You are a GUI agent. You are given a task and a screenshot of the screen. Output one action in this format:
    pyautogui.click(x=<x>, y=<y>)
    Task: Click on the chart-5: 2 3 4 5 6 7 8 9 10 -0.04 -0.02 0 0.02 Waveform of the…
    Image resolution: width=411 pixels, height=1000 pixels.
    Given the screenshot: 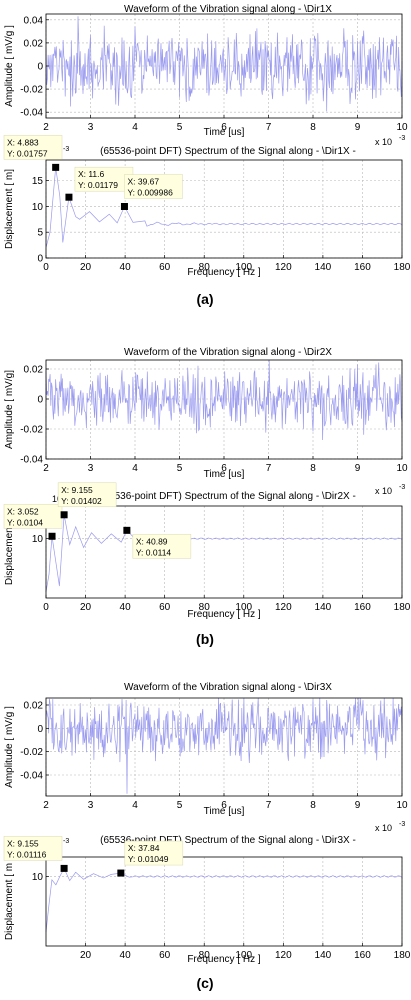 What is the action you would take?
    pyautogui.click(x=206, y=757)
    